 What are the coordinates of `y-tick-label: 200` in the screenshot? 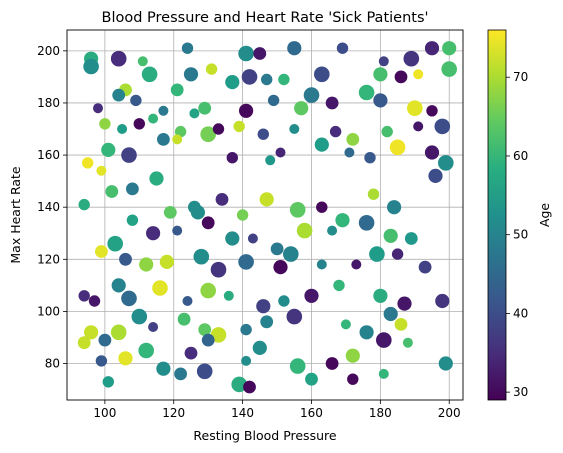 It's located at (48, 51).